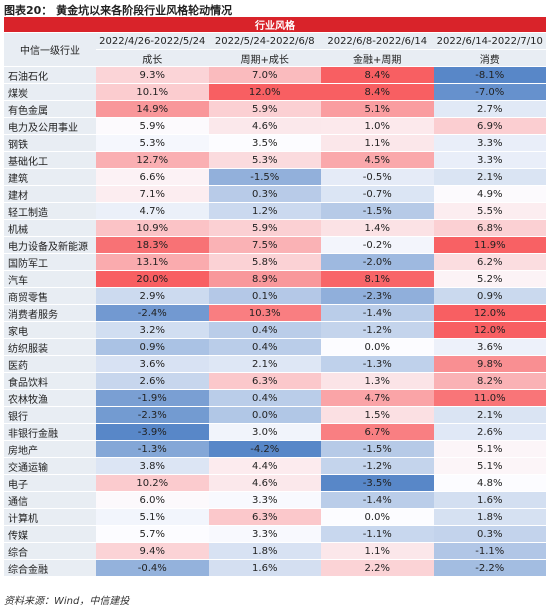 The height and width of the screenshot is (608, 550). What do you see at coordinates (489, 194) in the screenshot?
I see `value-cell: 4.9%` at bounding box center [489, 194].